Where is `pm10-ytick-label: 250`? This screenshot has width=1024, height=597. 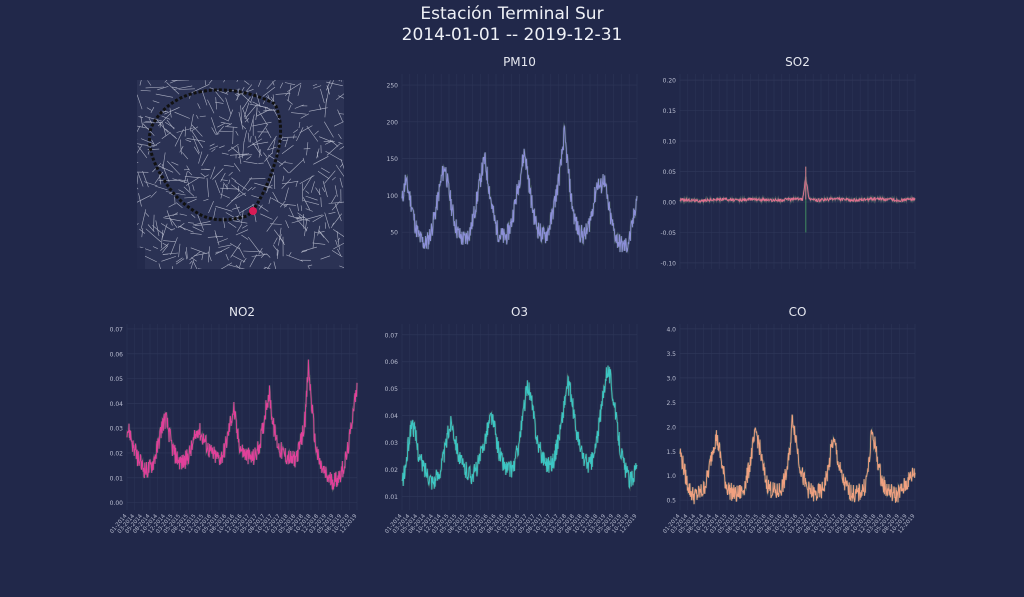
pm10-ytick-label: 250 is located at coordinates (393, 86).